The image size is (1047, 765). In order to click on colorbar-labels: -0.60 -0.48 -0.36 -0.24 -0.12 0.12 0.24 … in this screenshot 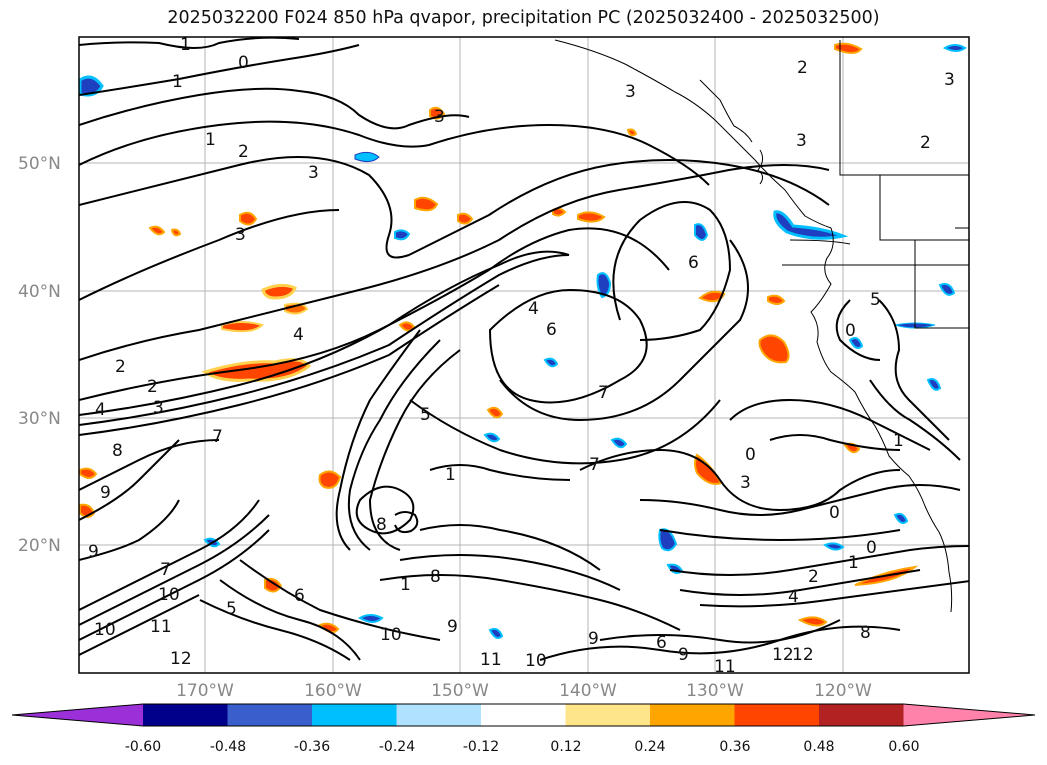, I will do `click(522, 747)`.